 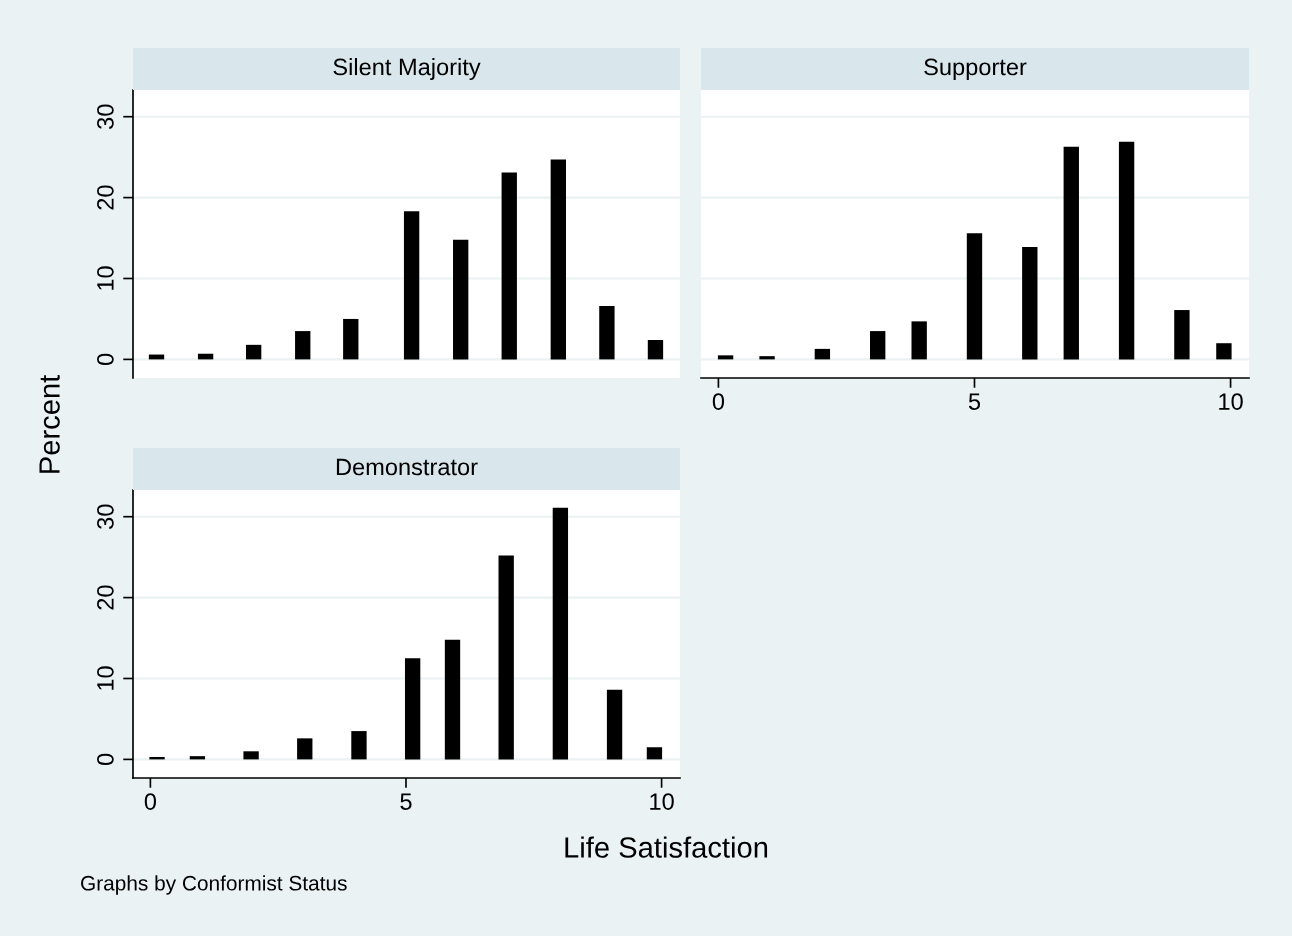 I want to click on x-axis-title: Life Satisfaction, so click(x=666, y=847).